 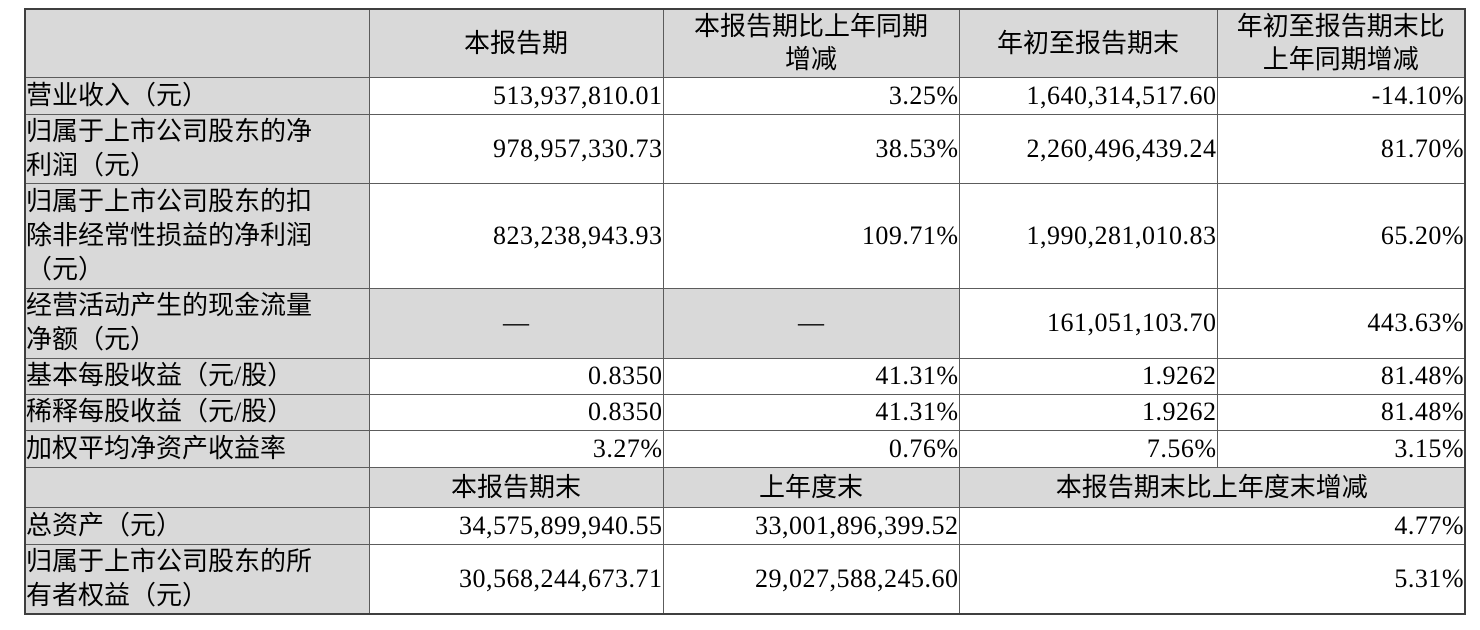 What do you see at coordinates (1341, 148) in the screenshot?
I see `value-cell: 81.70%` at bounding box center [1341, 148].